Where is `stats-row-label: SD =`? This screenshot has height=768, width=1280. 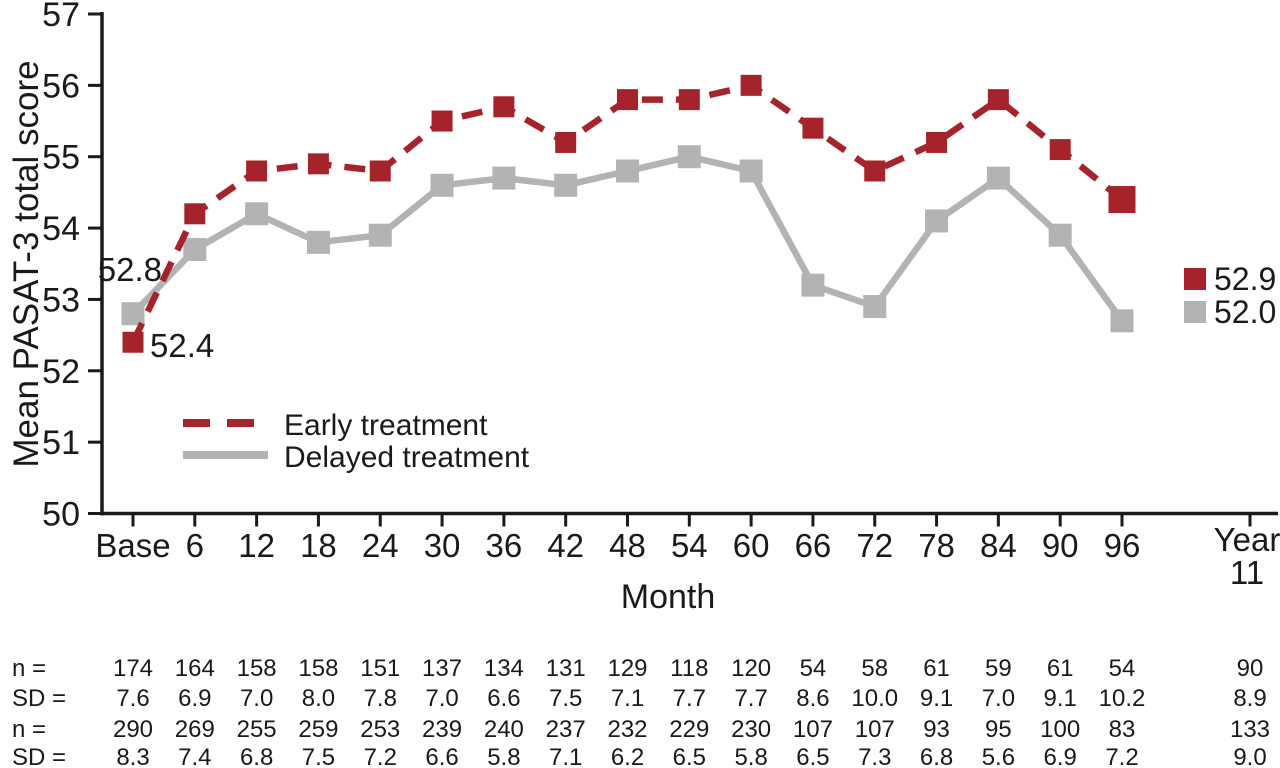 stats-row-label: SD = is located at coordinates (39, 698).